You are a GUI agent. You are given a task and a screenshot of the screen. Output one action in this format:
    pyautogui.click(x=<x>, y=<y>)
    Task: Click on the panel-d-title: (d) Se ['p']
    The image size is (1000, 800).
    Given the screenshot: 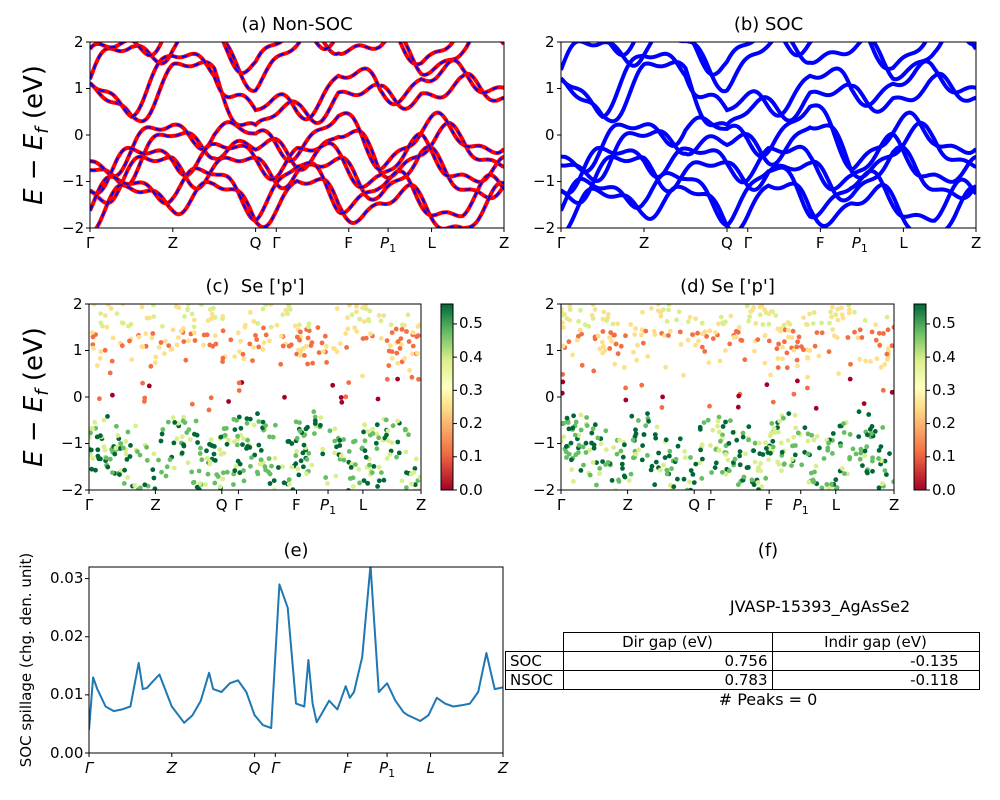 What is the action you would take?
    pyautogui.click(x=727, y=286)
    